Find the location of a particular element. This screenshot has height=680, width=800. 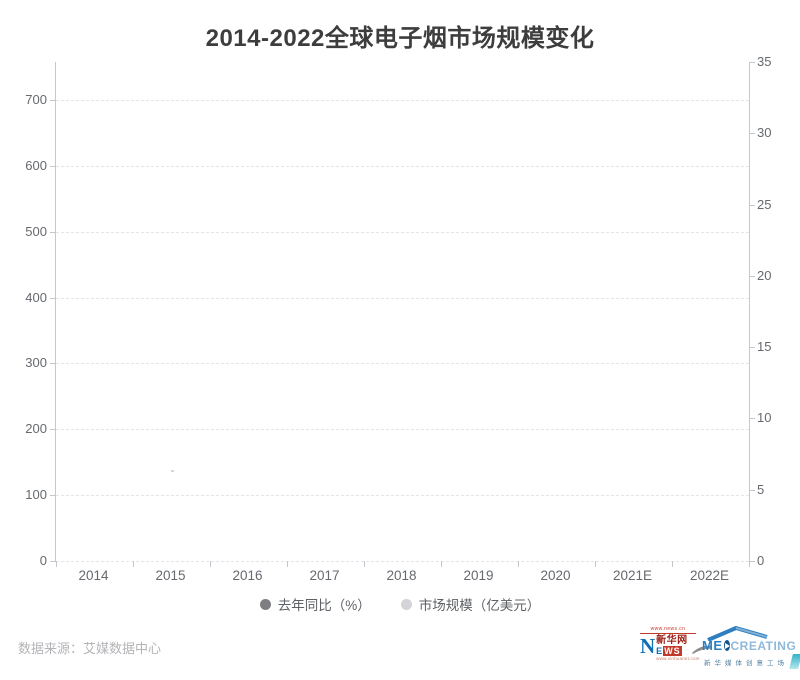

x-axis-label: 2021E is located at coordinates (632, 575).